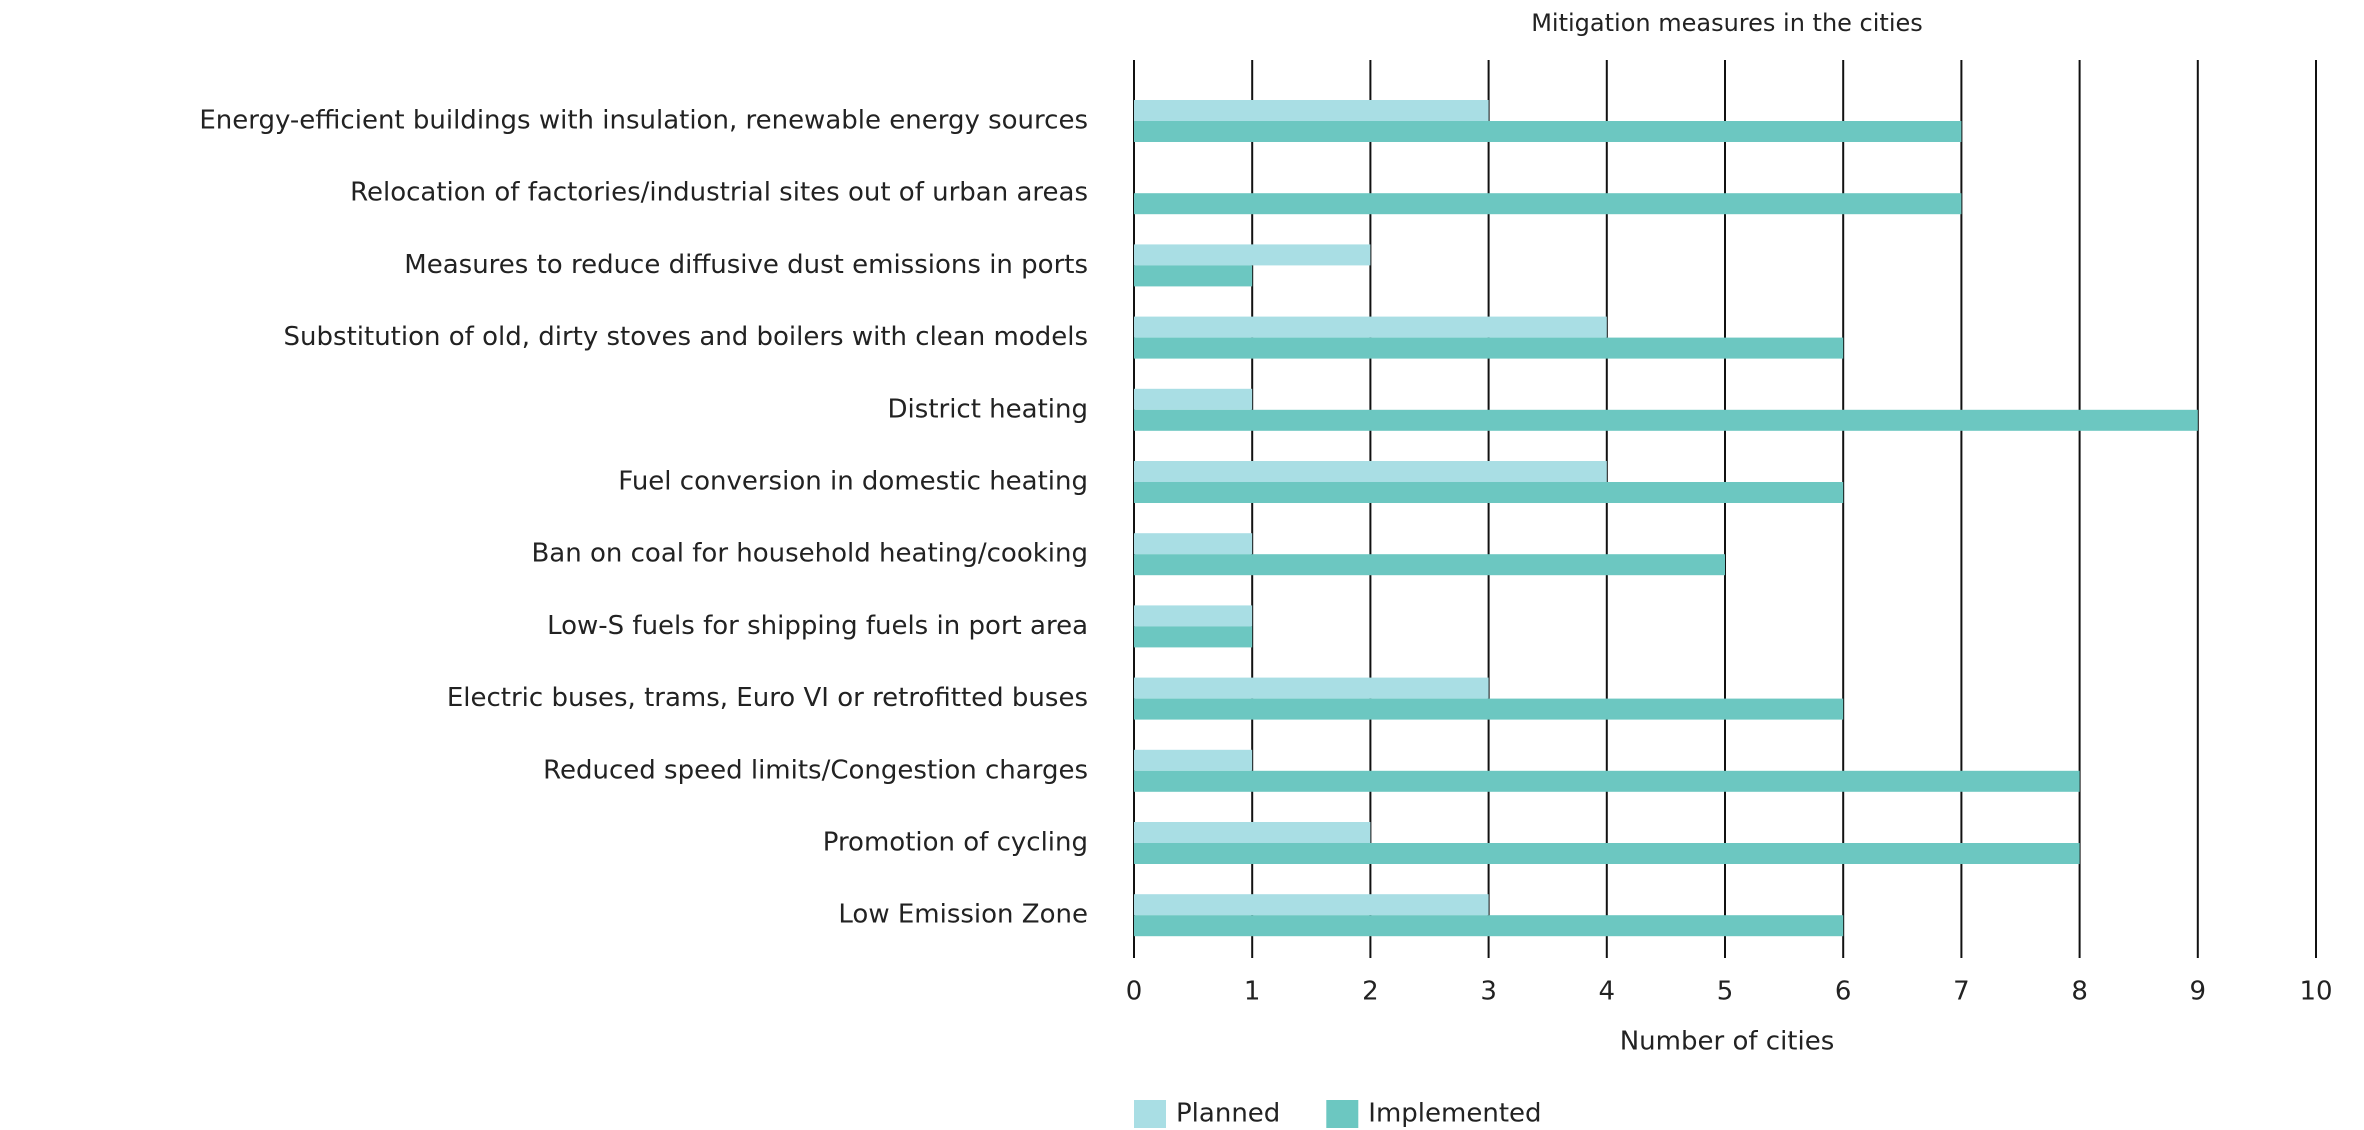  I want to click on x-tick-label: 9, so click(2198, 992).